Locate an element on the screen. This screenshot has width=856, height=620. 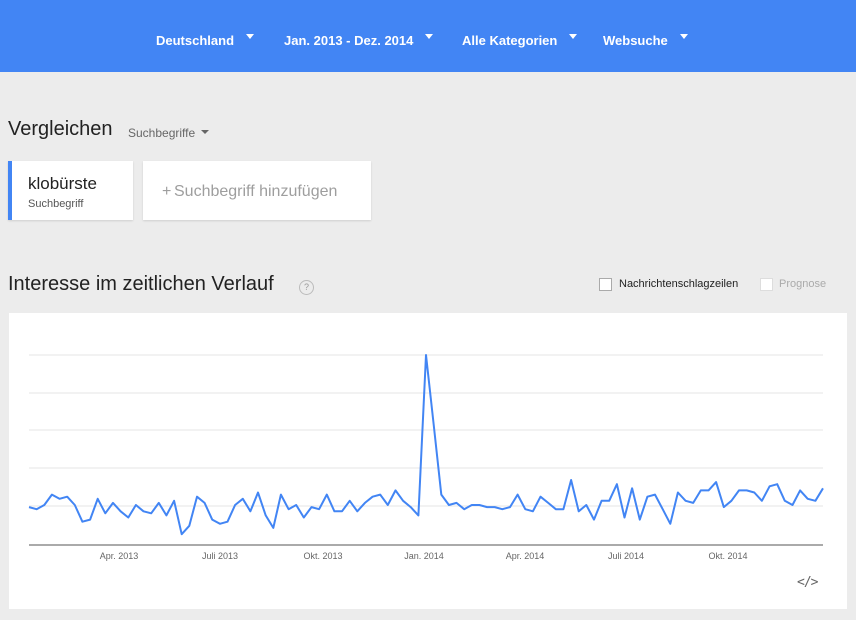
compare-type-dropdown: Suchbegriffe is located at coordinates (169, 133).